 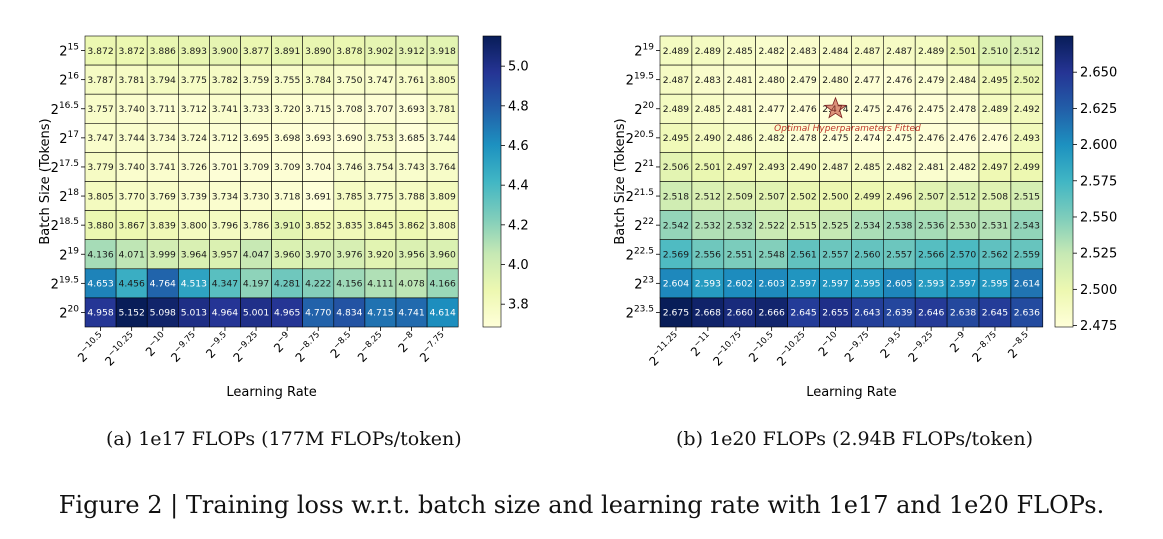 What do you see at coordinates (803, 167) in the screenshot?
I see `cell-value-label: 2.490` at bounding box center [803, 167].